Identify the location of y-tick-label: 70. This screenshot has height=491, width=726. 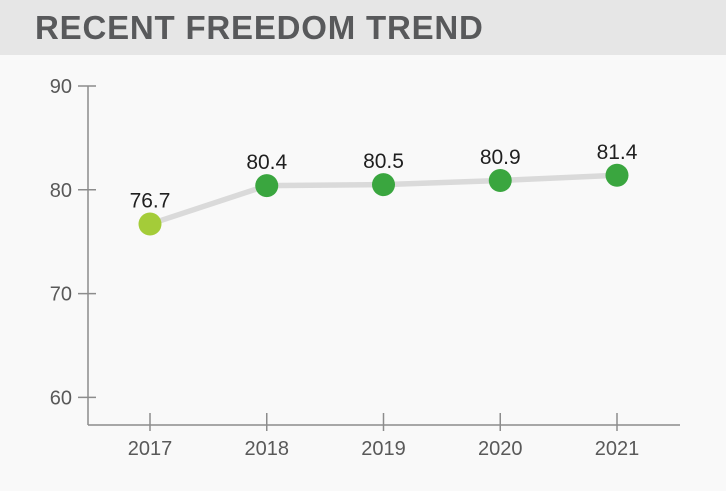
(61, 295).